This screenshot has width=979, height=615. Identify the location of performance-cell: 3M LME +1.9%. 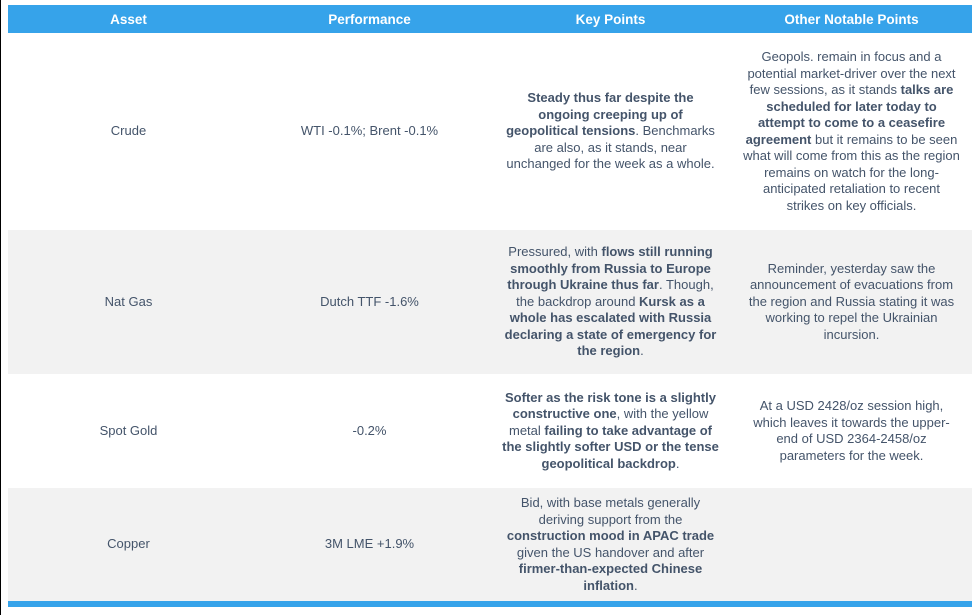
(369, 544).